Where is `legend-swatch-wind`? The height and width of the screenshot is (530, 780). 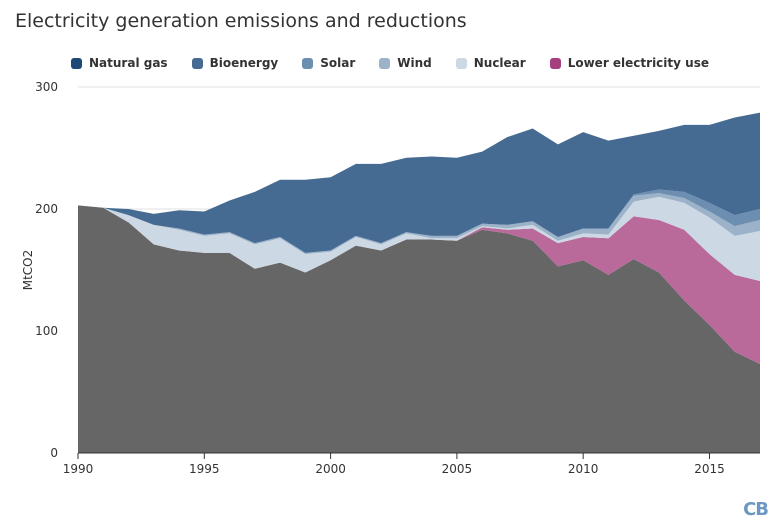 legend-swatch-wind is located at coordinates (385, 63).